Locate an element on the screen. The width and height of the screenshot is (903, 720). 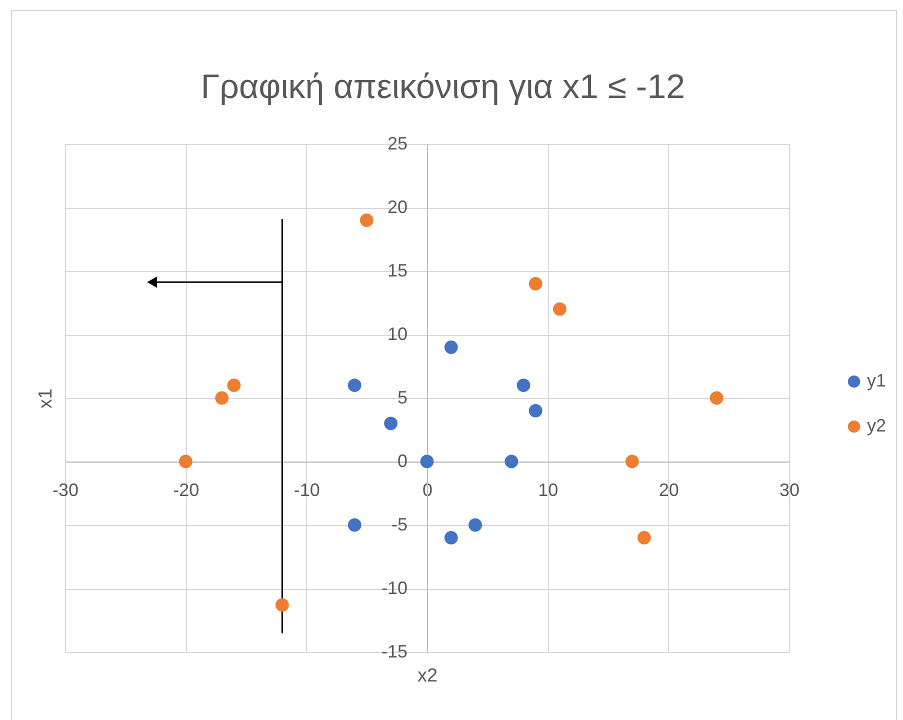
x-tick-label: -10 is located at coordinates (307, 490).